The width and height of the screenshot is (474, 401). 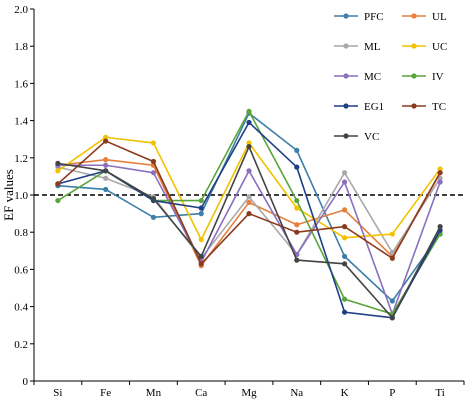 What do you see at coordinates (57, 393) in the screenshot?
I see `x-tick-label: Si` at bounding box center [57, 393].